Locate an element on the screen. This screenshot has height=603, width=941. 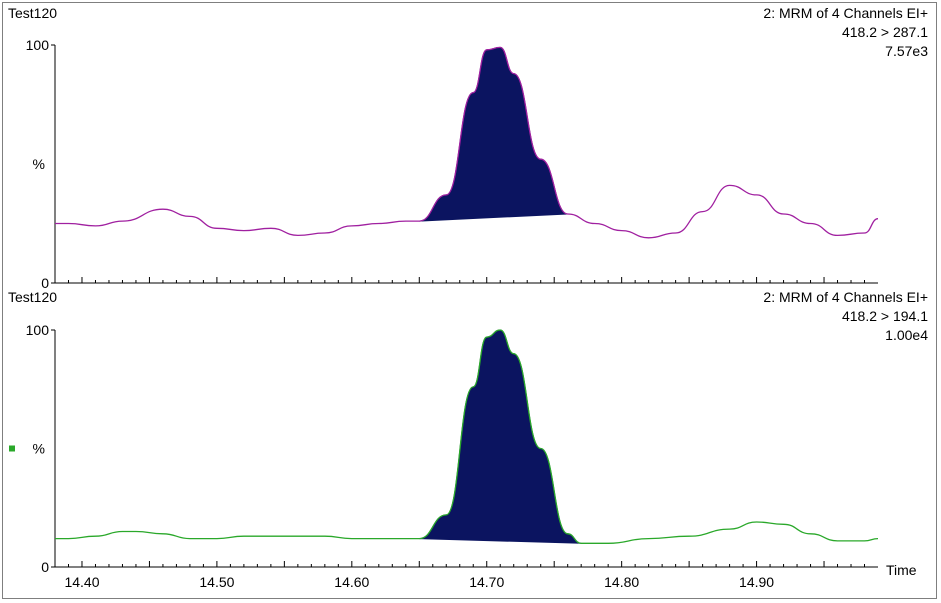
channel-title-line-1-1: 2: MRM of 4 Channels EI+ is located at coordinates (845, 13).